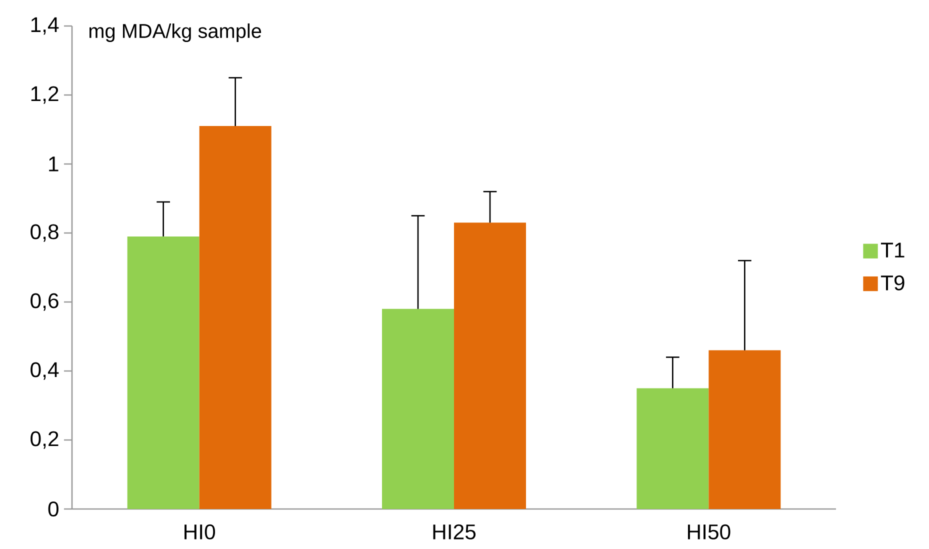 This screenshot has height=549, width=929. I want to click on legend-label: T9, so click(892, 282).